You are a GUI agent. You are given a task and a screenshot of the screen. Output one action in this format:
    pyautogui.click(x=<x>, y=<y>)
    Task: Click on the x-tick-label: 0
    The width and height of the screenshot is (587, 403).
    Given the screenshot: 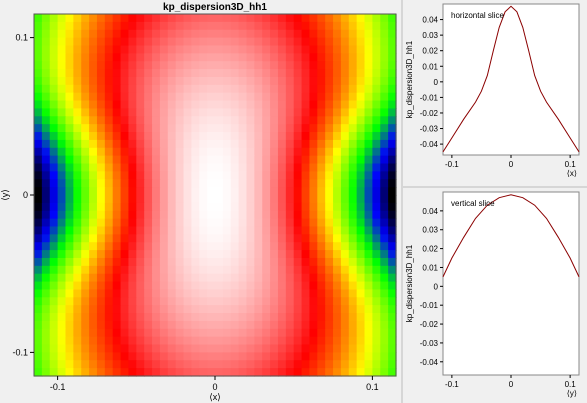 What is the action you would take?
    pyautogui.click(x=214, y=387)
    